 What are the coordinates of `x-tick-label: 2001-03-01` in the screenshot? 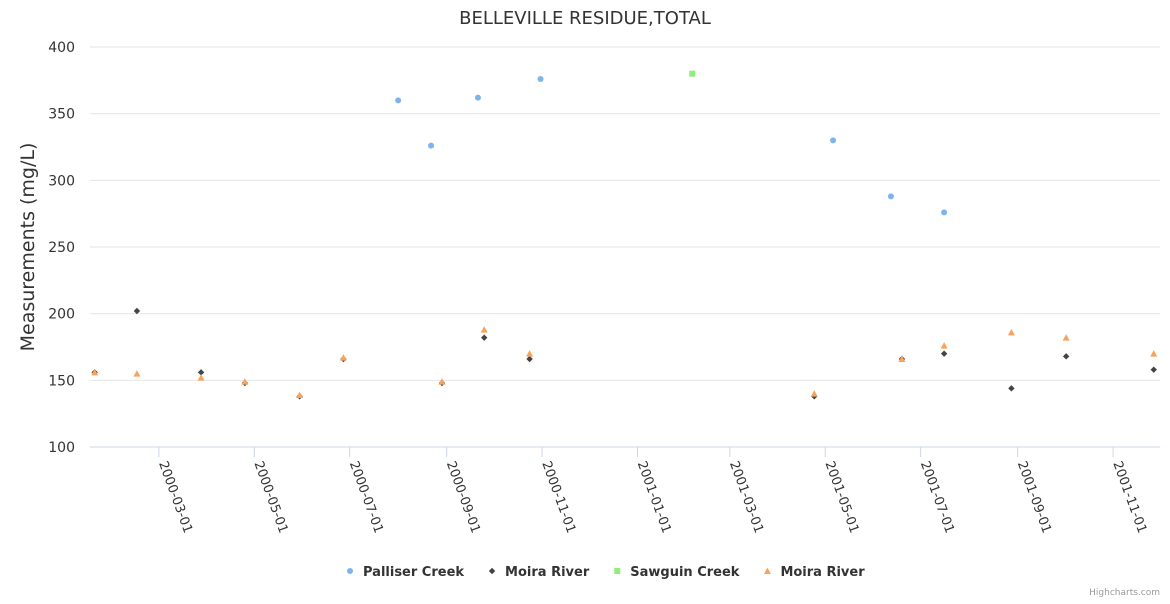 It's located at (746, 497).